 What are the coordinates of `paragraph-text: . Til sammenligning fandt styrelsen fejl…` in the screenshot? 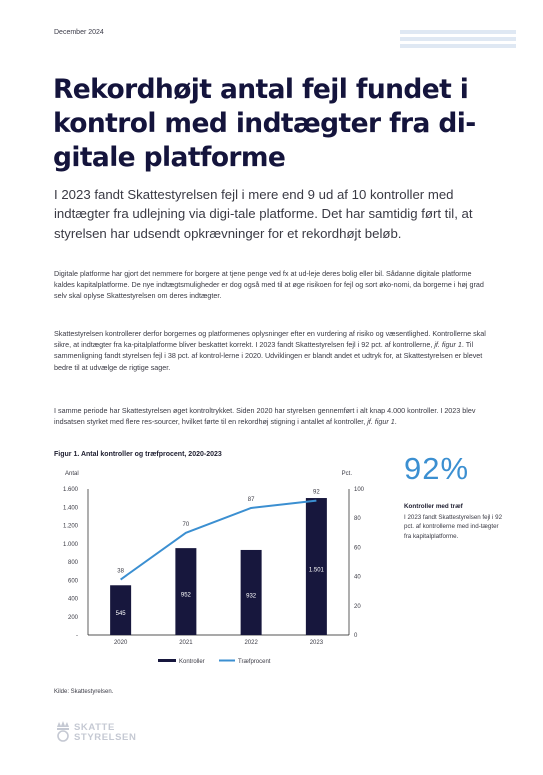 It's located at (268, 356).